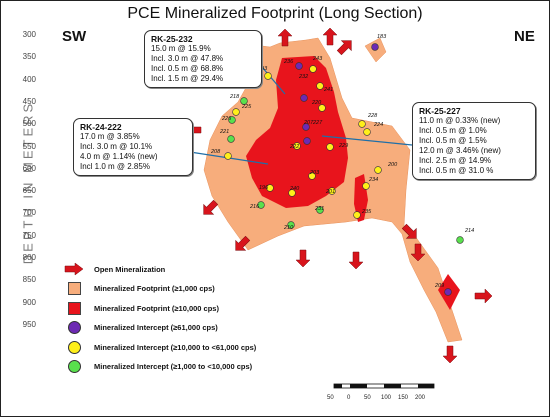  Describe the element at coordinates (524, 36) in the screenshot. I see `ne-label: NE` at that location.